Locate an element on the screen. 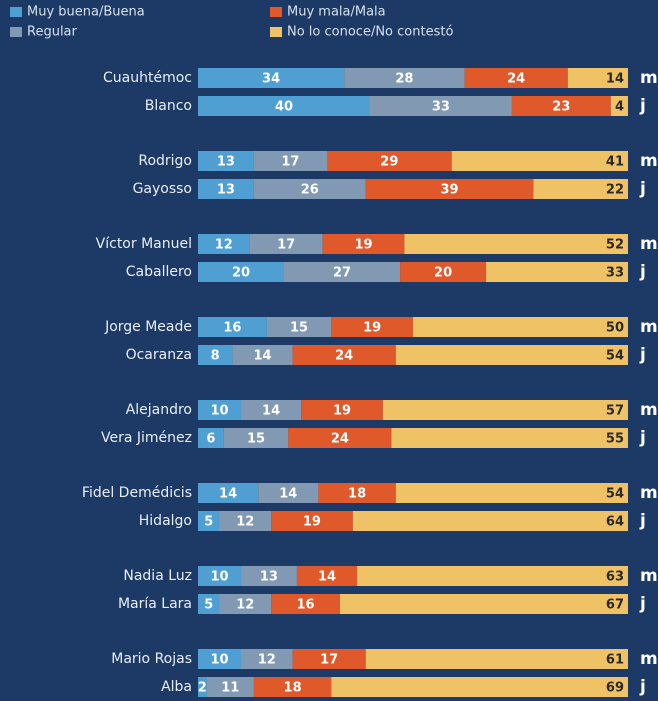 The width and height of the screenshot is (658, 701). value-label: 34 is located at coordinates (271, 79).